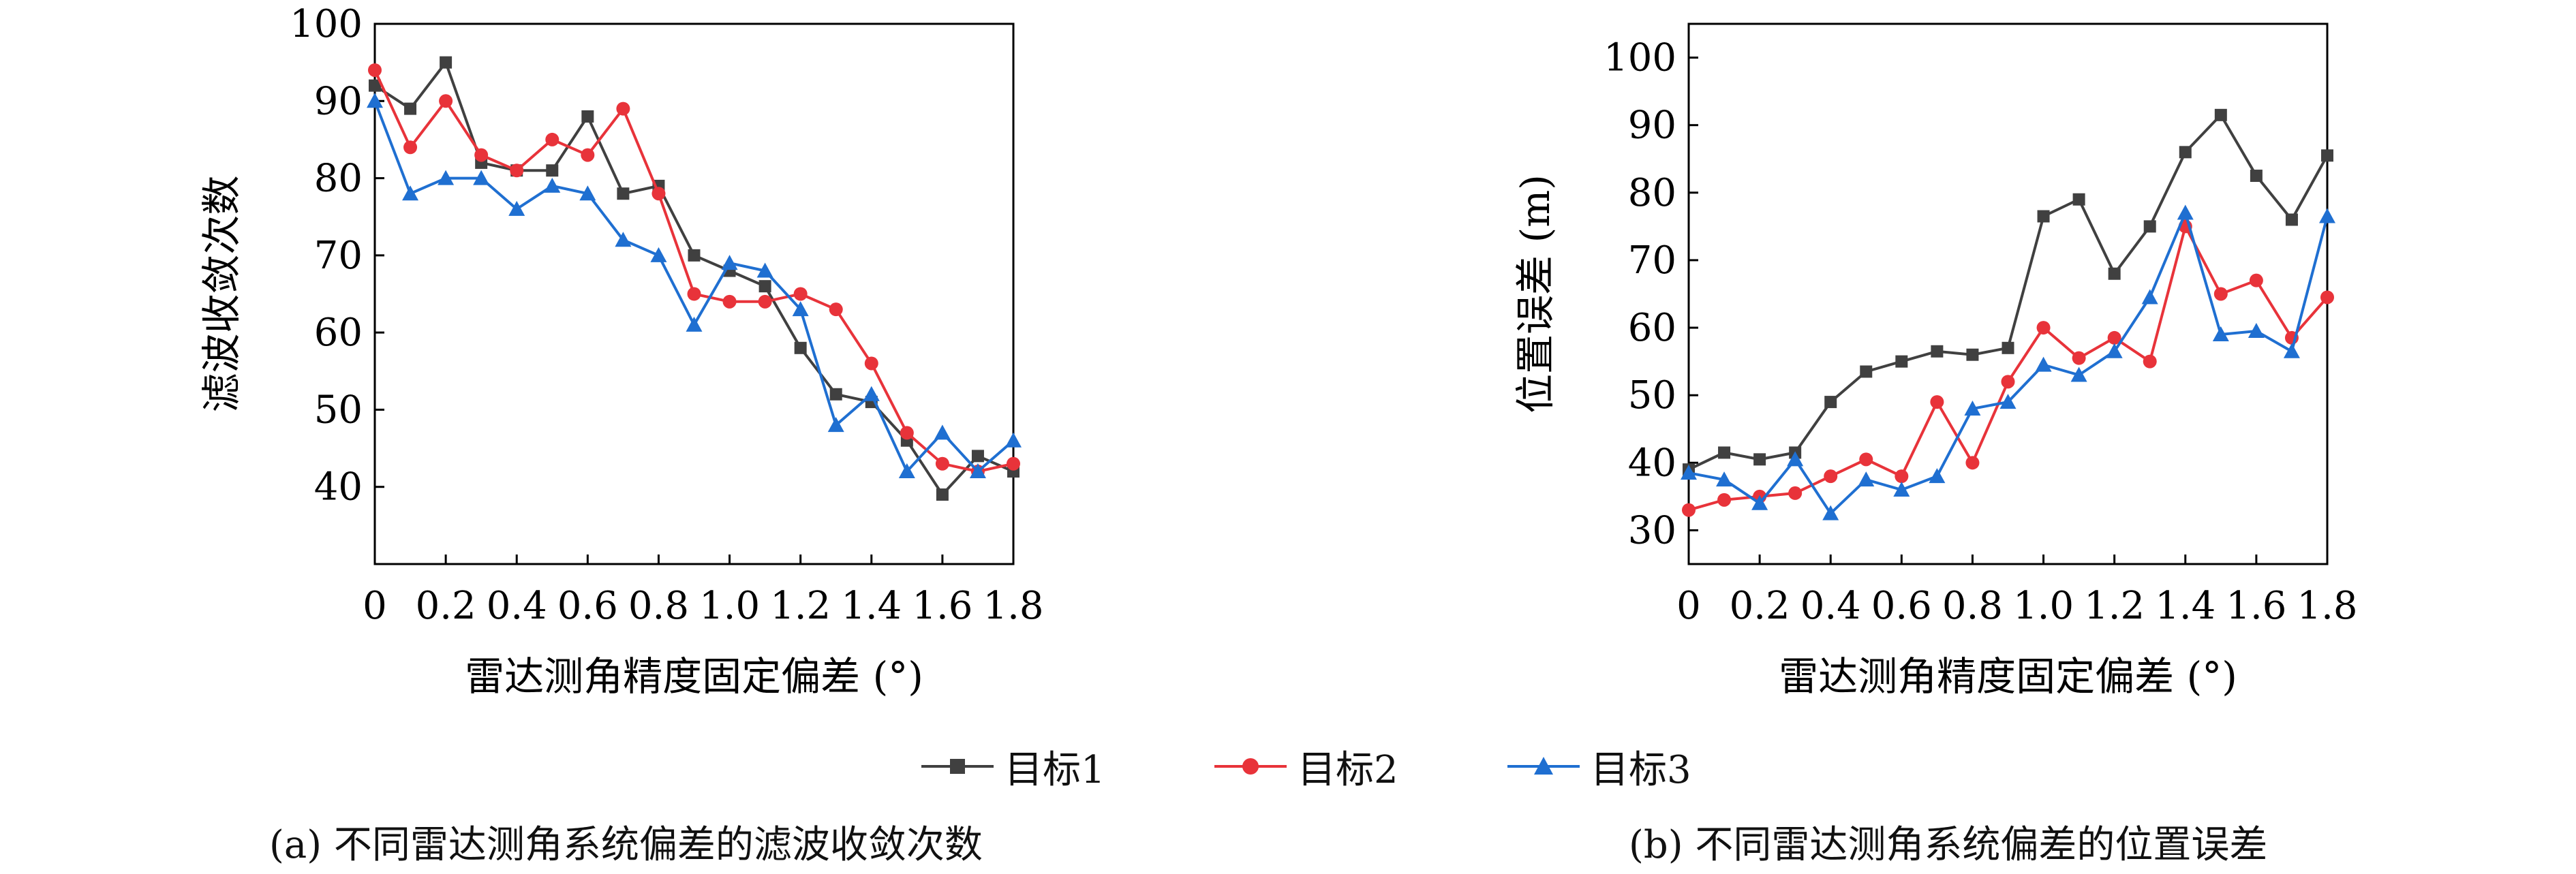 This screenshot has width=2576, height=874. Describe the element at coordinates (957, 766) in the screenshot. I see `legend-swatch-target1` at that location.